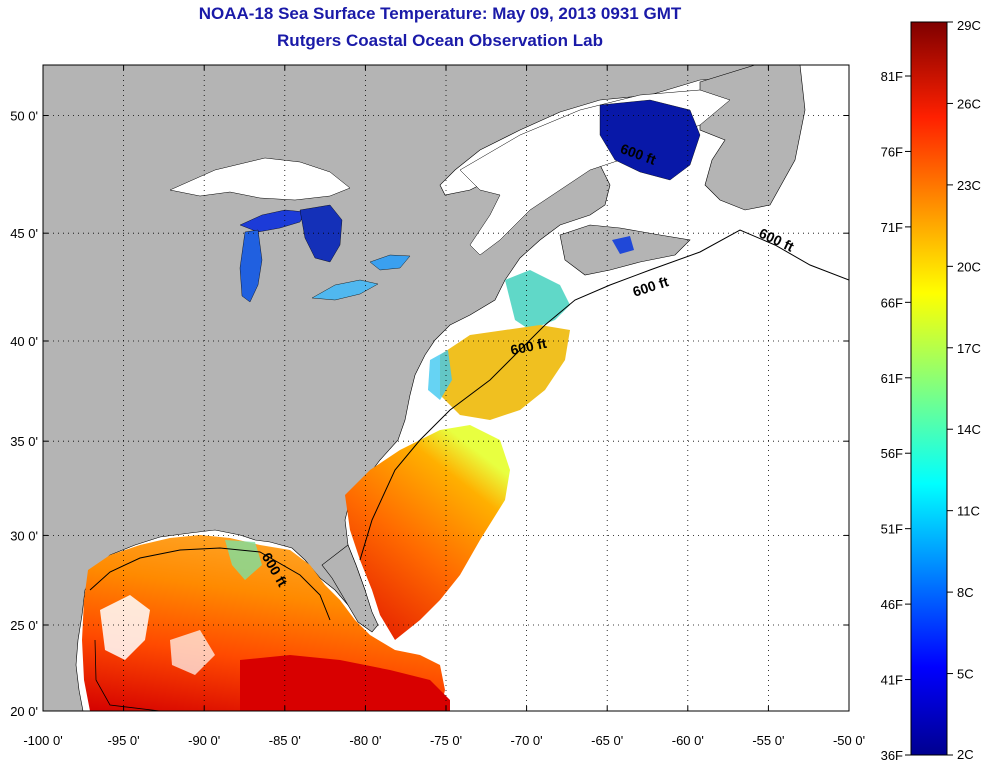 This screenshot has width=984, height=770. What do you see at coordinates (650, 140) in the screenshot?
I see `st-lawrence-sst` at bounding box center [650, 140].